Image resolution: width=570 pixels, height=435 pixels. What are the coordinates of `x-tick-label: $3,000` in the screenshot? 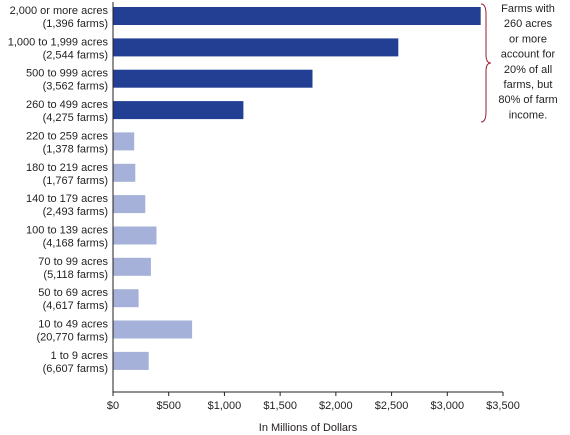 It's located at (447, 406).